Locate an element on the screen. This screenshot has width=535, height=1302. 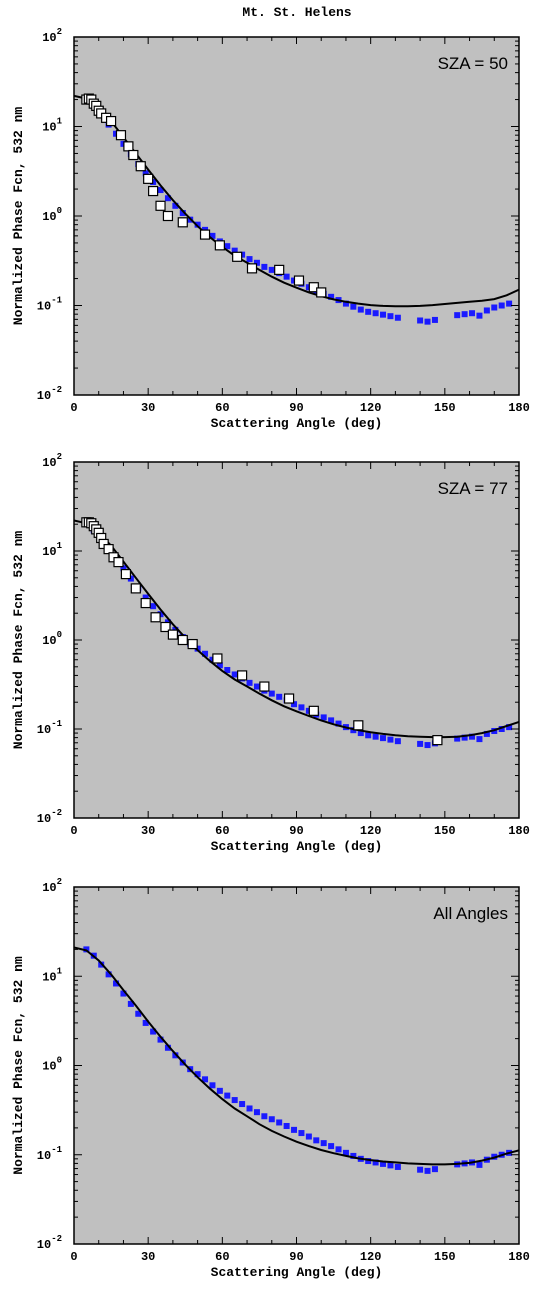
y-tick-label: 10² is located at coordinates (52, 461).